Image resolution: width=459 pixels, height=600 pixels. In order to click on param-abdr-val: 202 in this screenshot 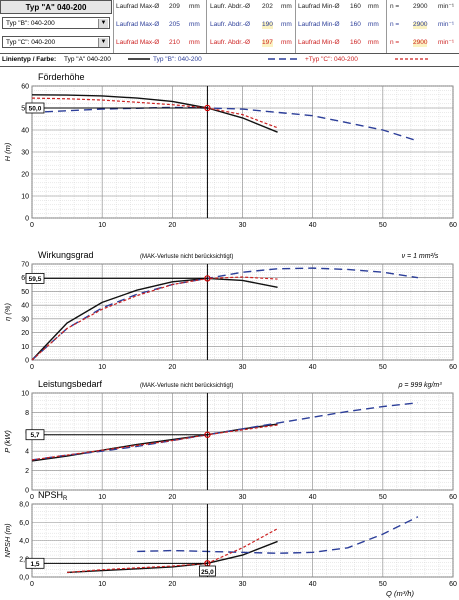, I will do `click(267, 6)`.